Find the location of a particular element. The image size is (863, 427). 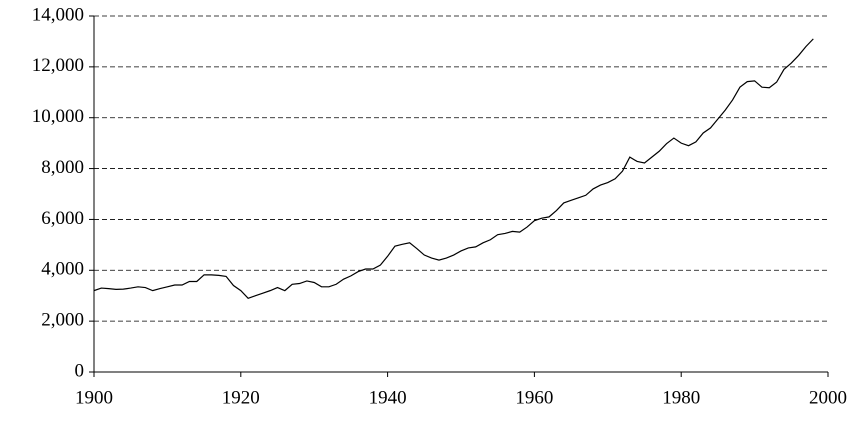

y-tick-label: 0 is located at coordinates (80, 370).